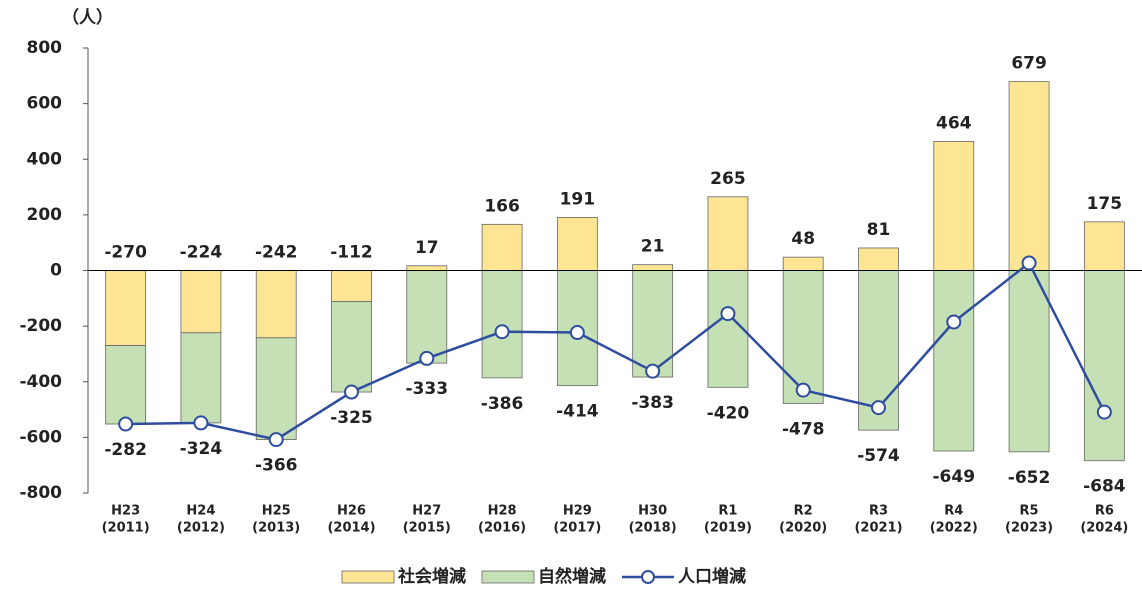 The image size is (1142, 590). I want to click on legend-label: 人口増減, so click(712, 576).